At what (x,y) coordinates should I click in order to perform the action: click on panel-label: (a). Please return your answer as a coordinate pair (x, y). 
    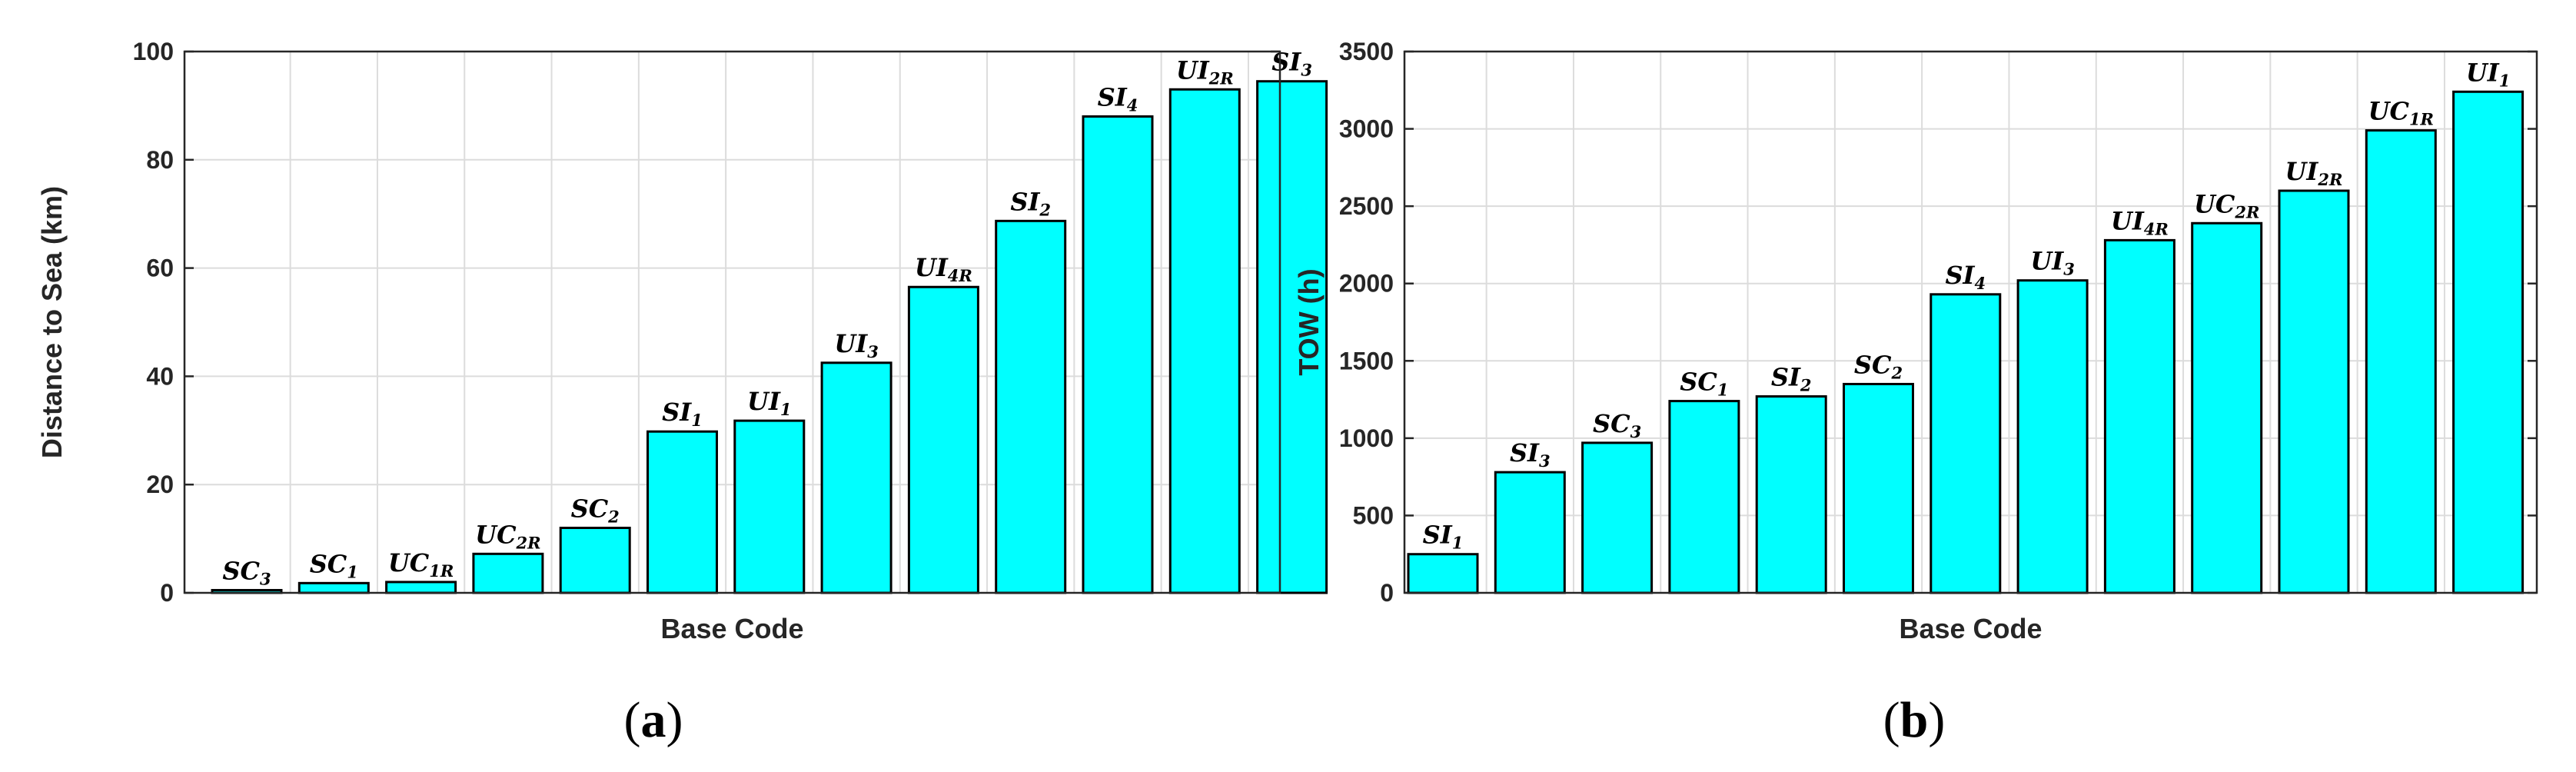
    Looking at the image, I should click on (653, 720).